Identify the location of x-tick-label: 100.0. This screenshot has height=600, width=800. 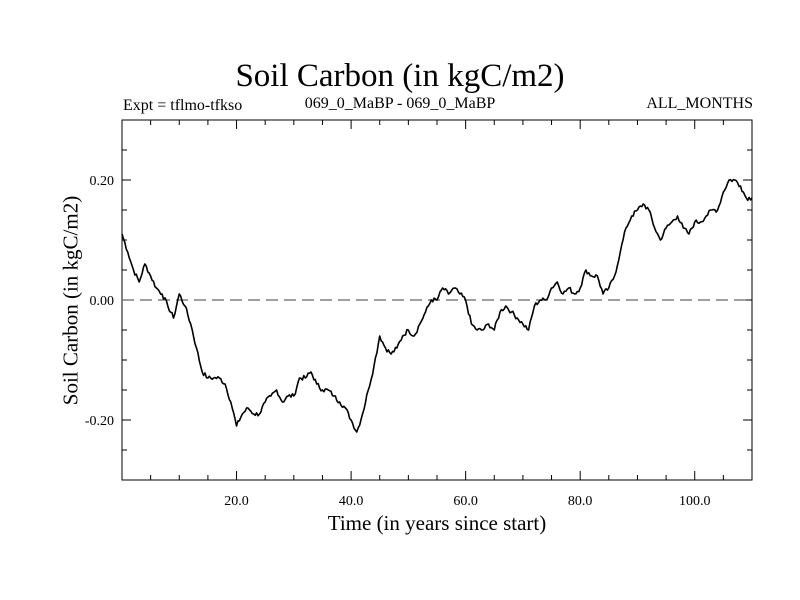
(695, 501).